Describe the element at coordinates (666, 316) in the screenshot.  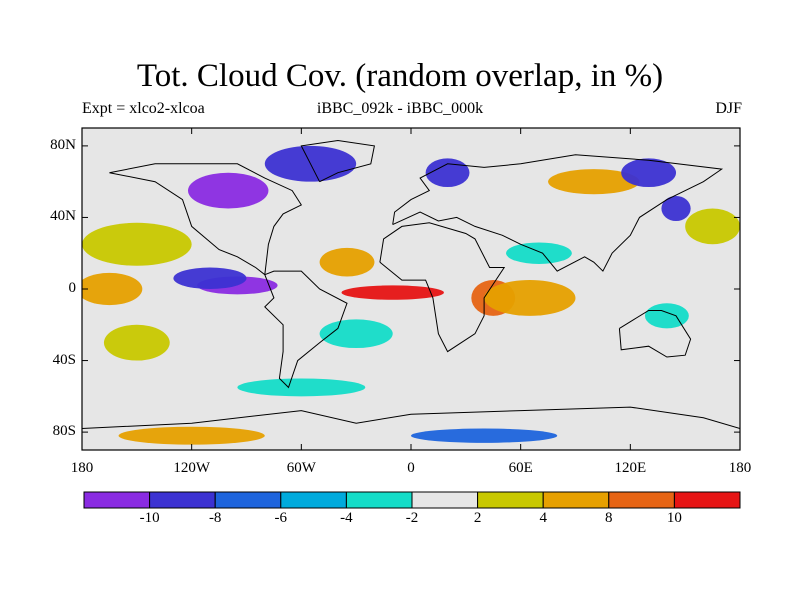
I see `region-australia-teal` at that location.